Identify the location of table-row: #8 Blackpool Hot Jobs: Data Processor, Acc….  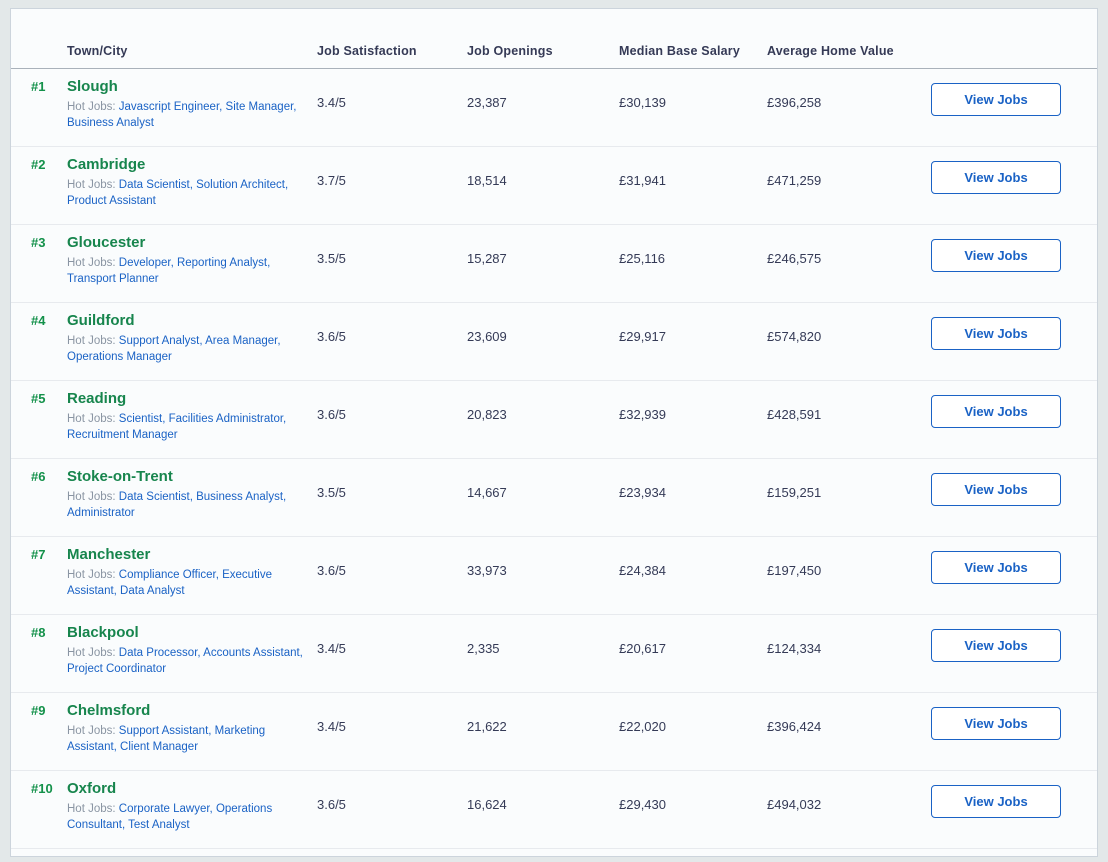
(554, 654).